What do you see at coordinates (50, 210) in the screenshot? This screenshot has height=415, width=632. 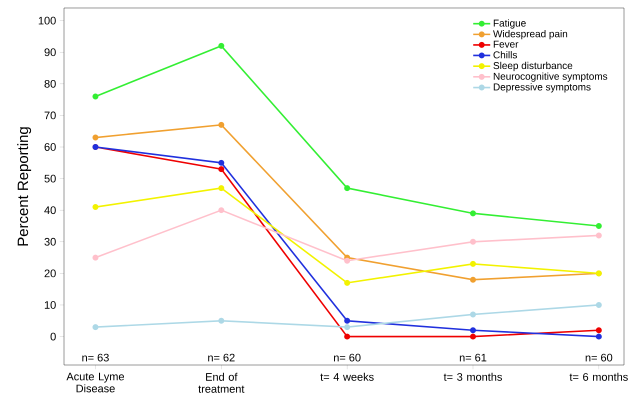 I see `y-tick-label: 40` at bounding box center [50, 210].